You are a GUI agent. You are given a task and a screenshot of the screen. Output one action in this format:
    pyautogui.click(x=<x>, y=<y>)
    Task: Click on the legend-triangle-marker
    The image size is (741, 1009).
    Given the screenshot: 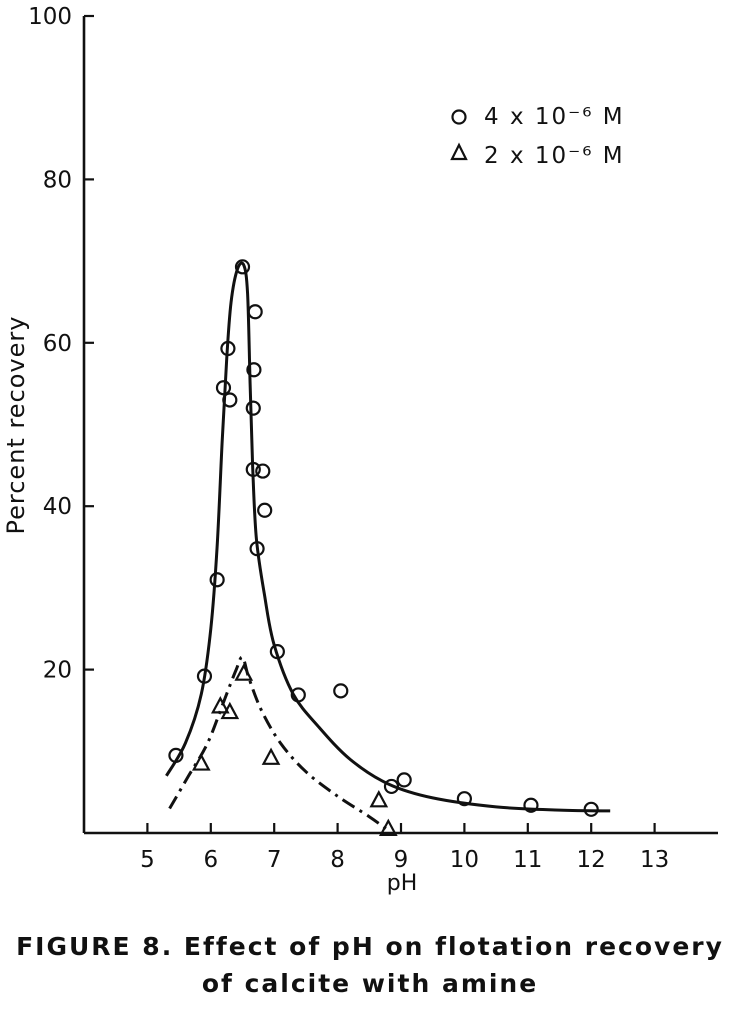 What is the action you would take?
    pyautogui.click(x=459, y=151)
    